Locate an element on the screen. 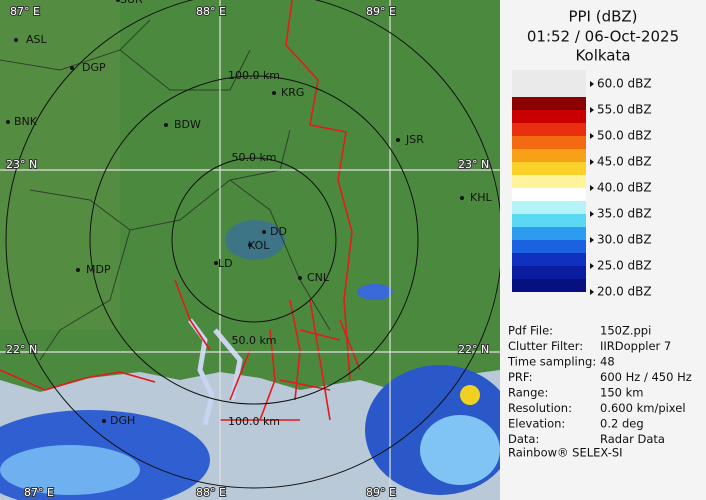  place-label: KHL is located at coordinates (481, 197).